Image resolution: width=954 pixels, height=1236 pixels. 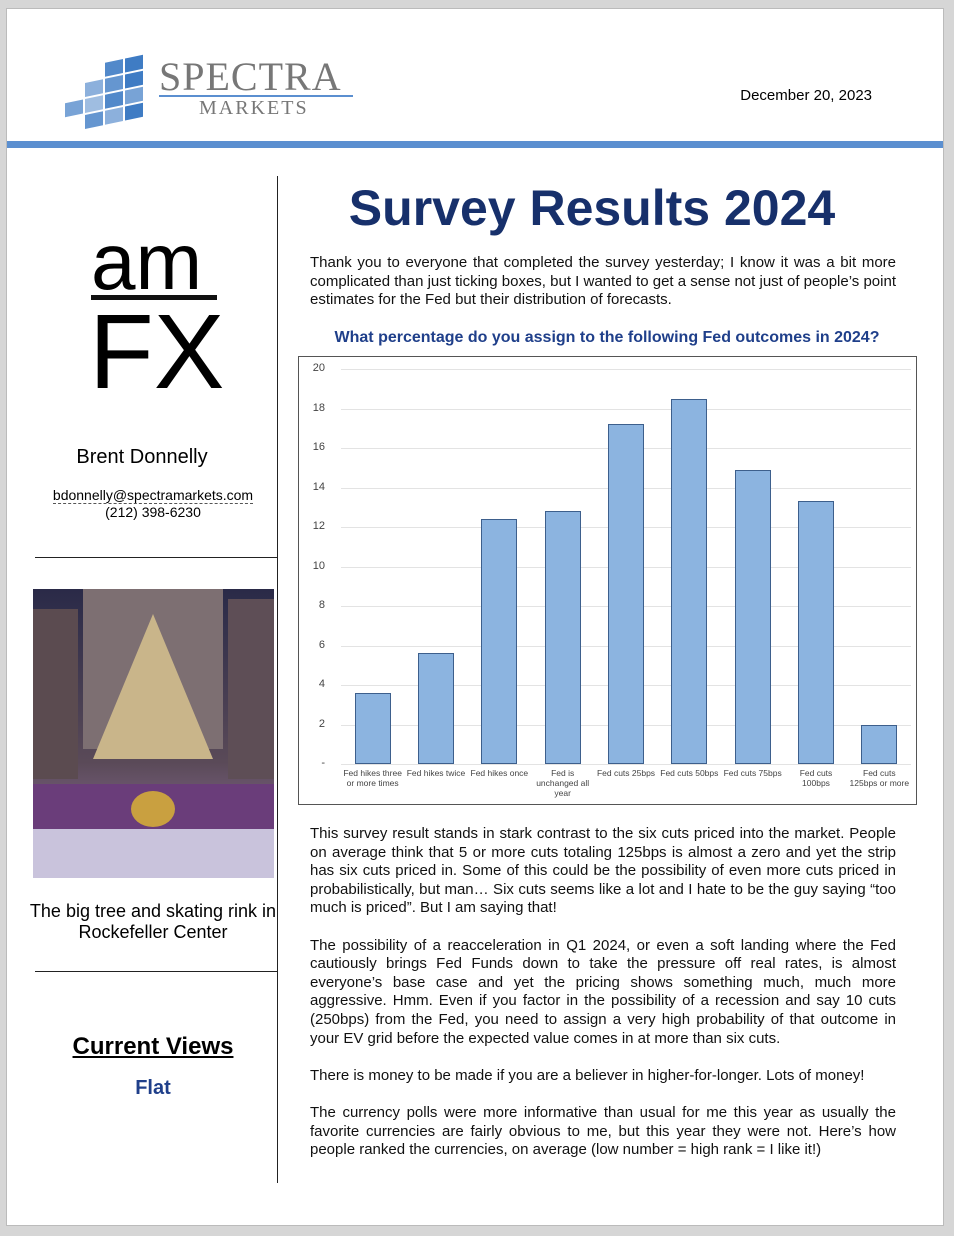 I want to click on logo-sub: MARKETS, so click(x=254, y=108).